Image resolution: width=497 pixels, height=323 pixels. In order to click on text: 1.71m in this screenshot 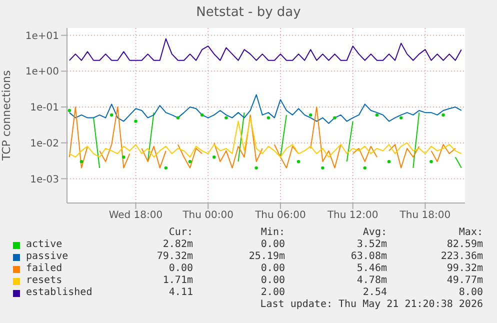, I will do `click(177, 280)`.